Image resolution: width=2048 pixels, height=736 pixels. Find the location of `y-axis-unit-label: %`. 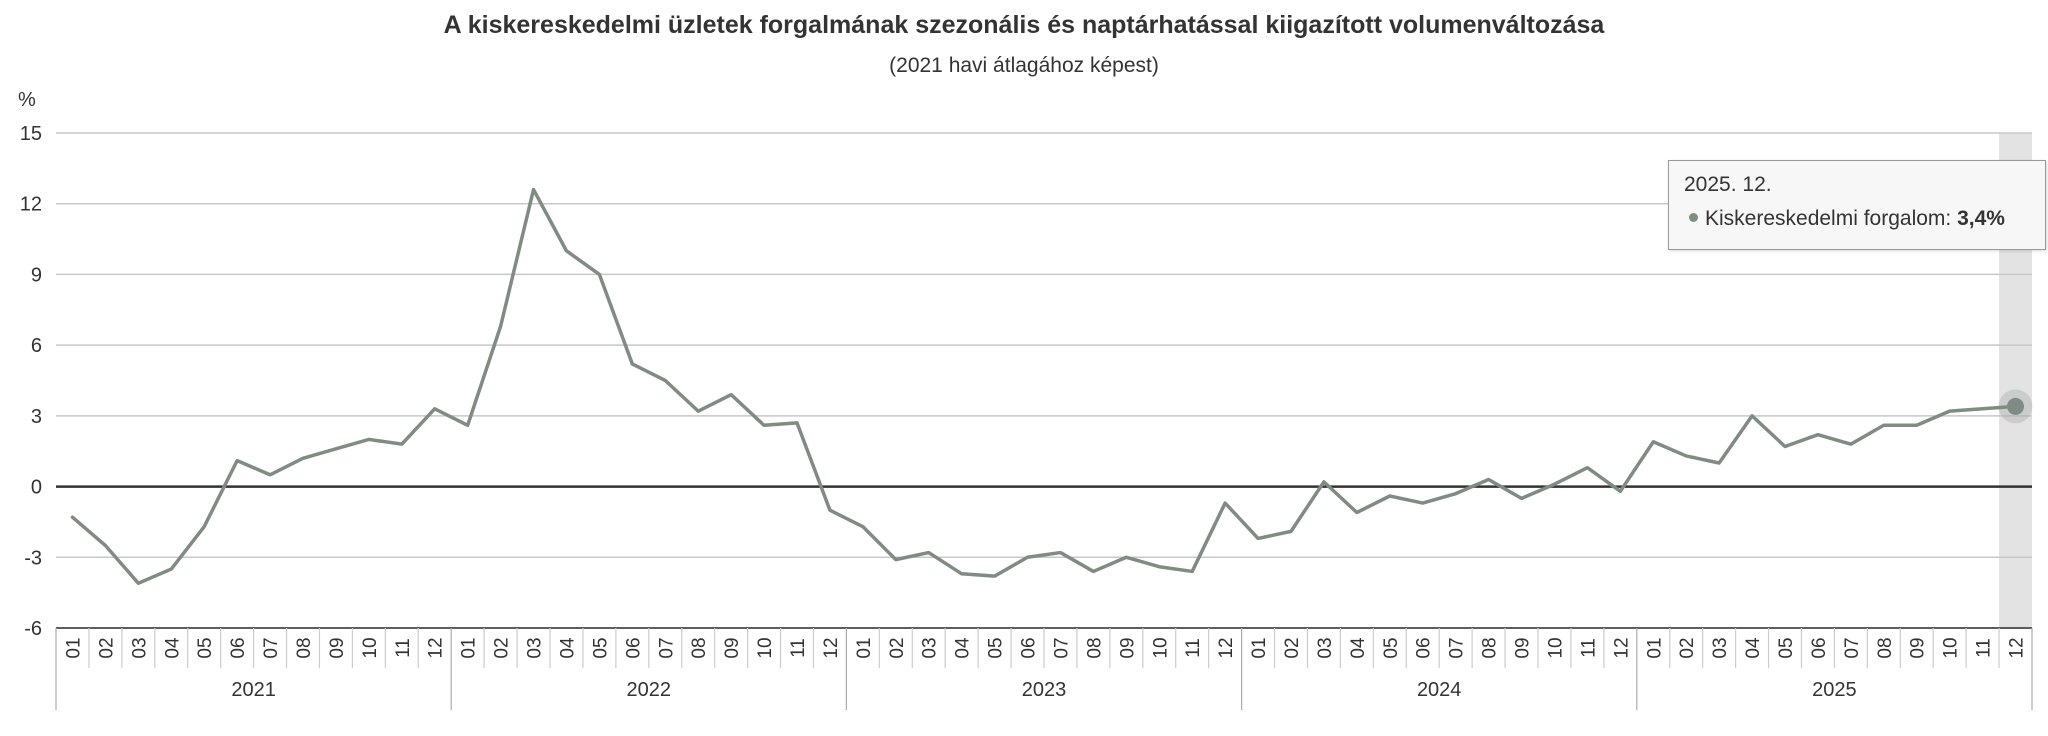

y-axis-unit-label: % is located at coordinates (27, 100).